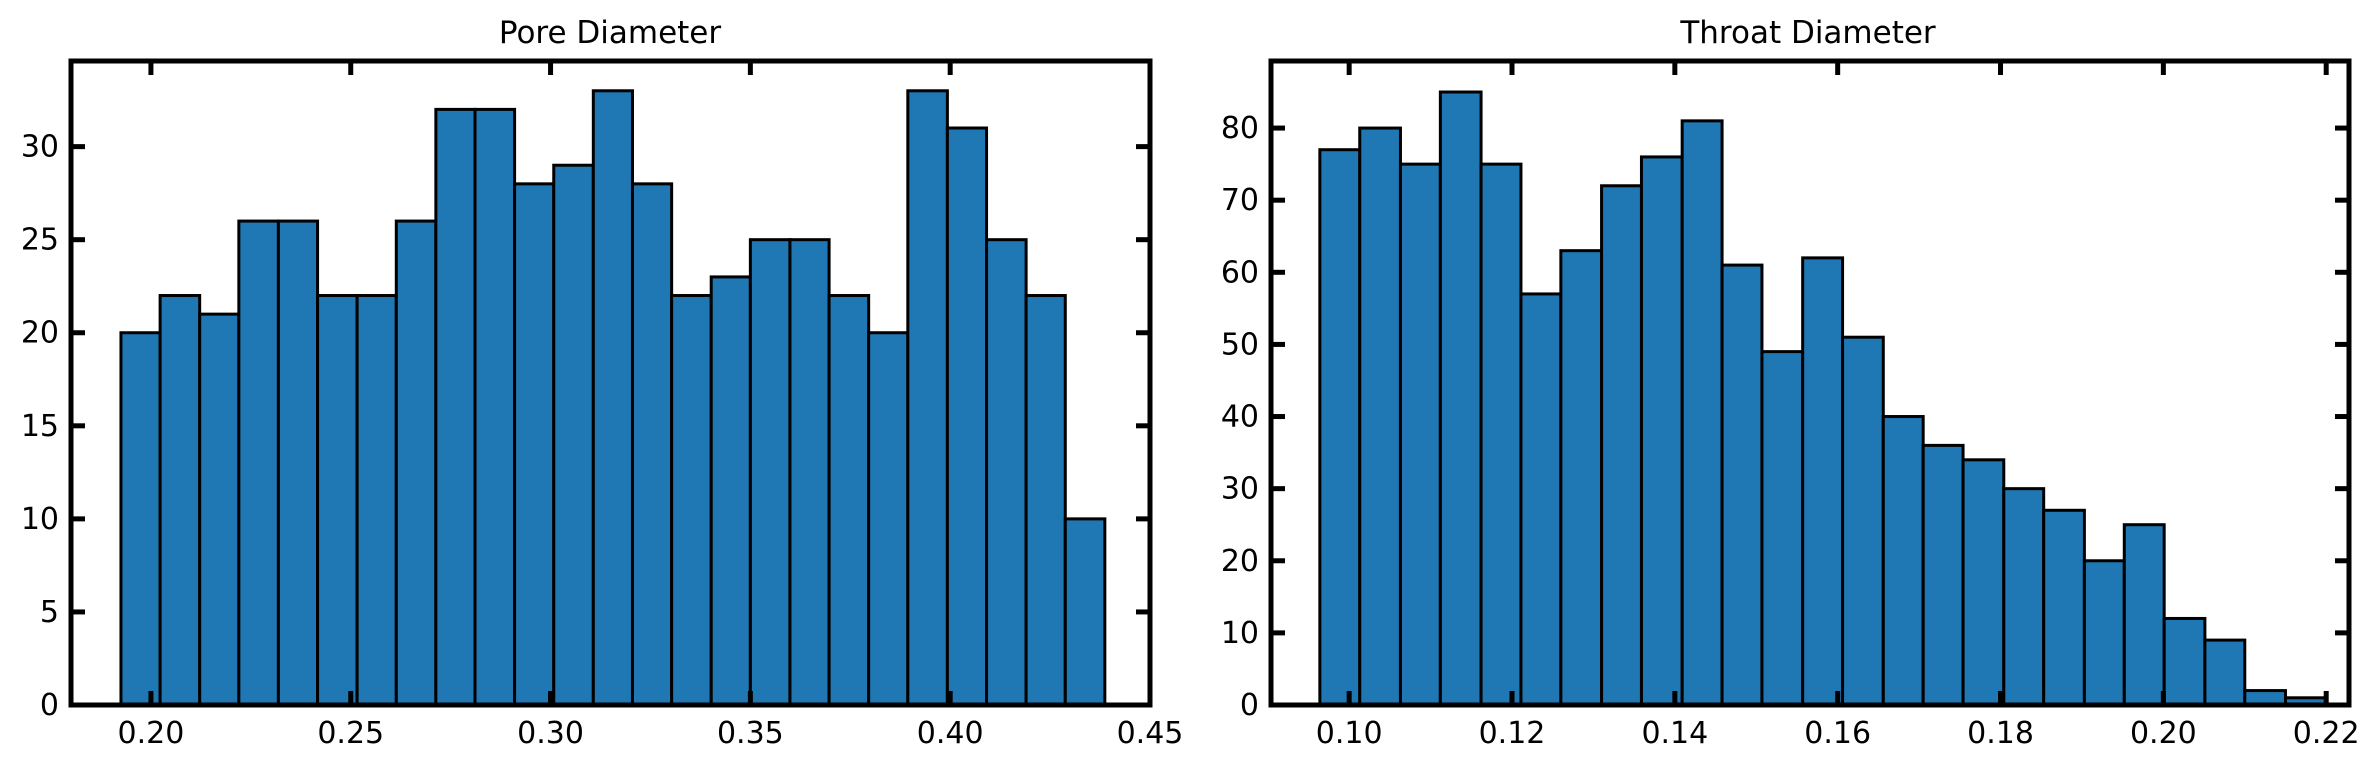 This screenshot has width=2368, height=767. Describe the element at coordinates (1240, 489) in the screenshot. I see `throat-y-tick-label: 30` at that location.